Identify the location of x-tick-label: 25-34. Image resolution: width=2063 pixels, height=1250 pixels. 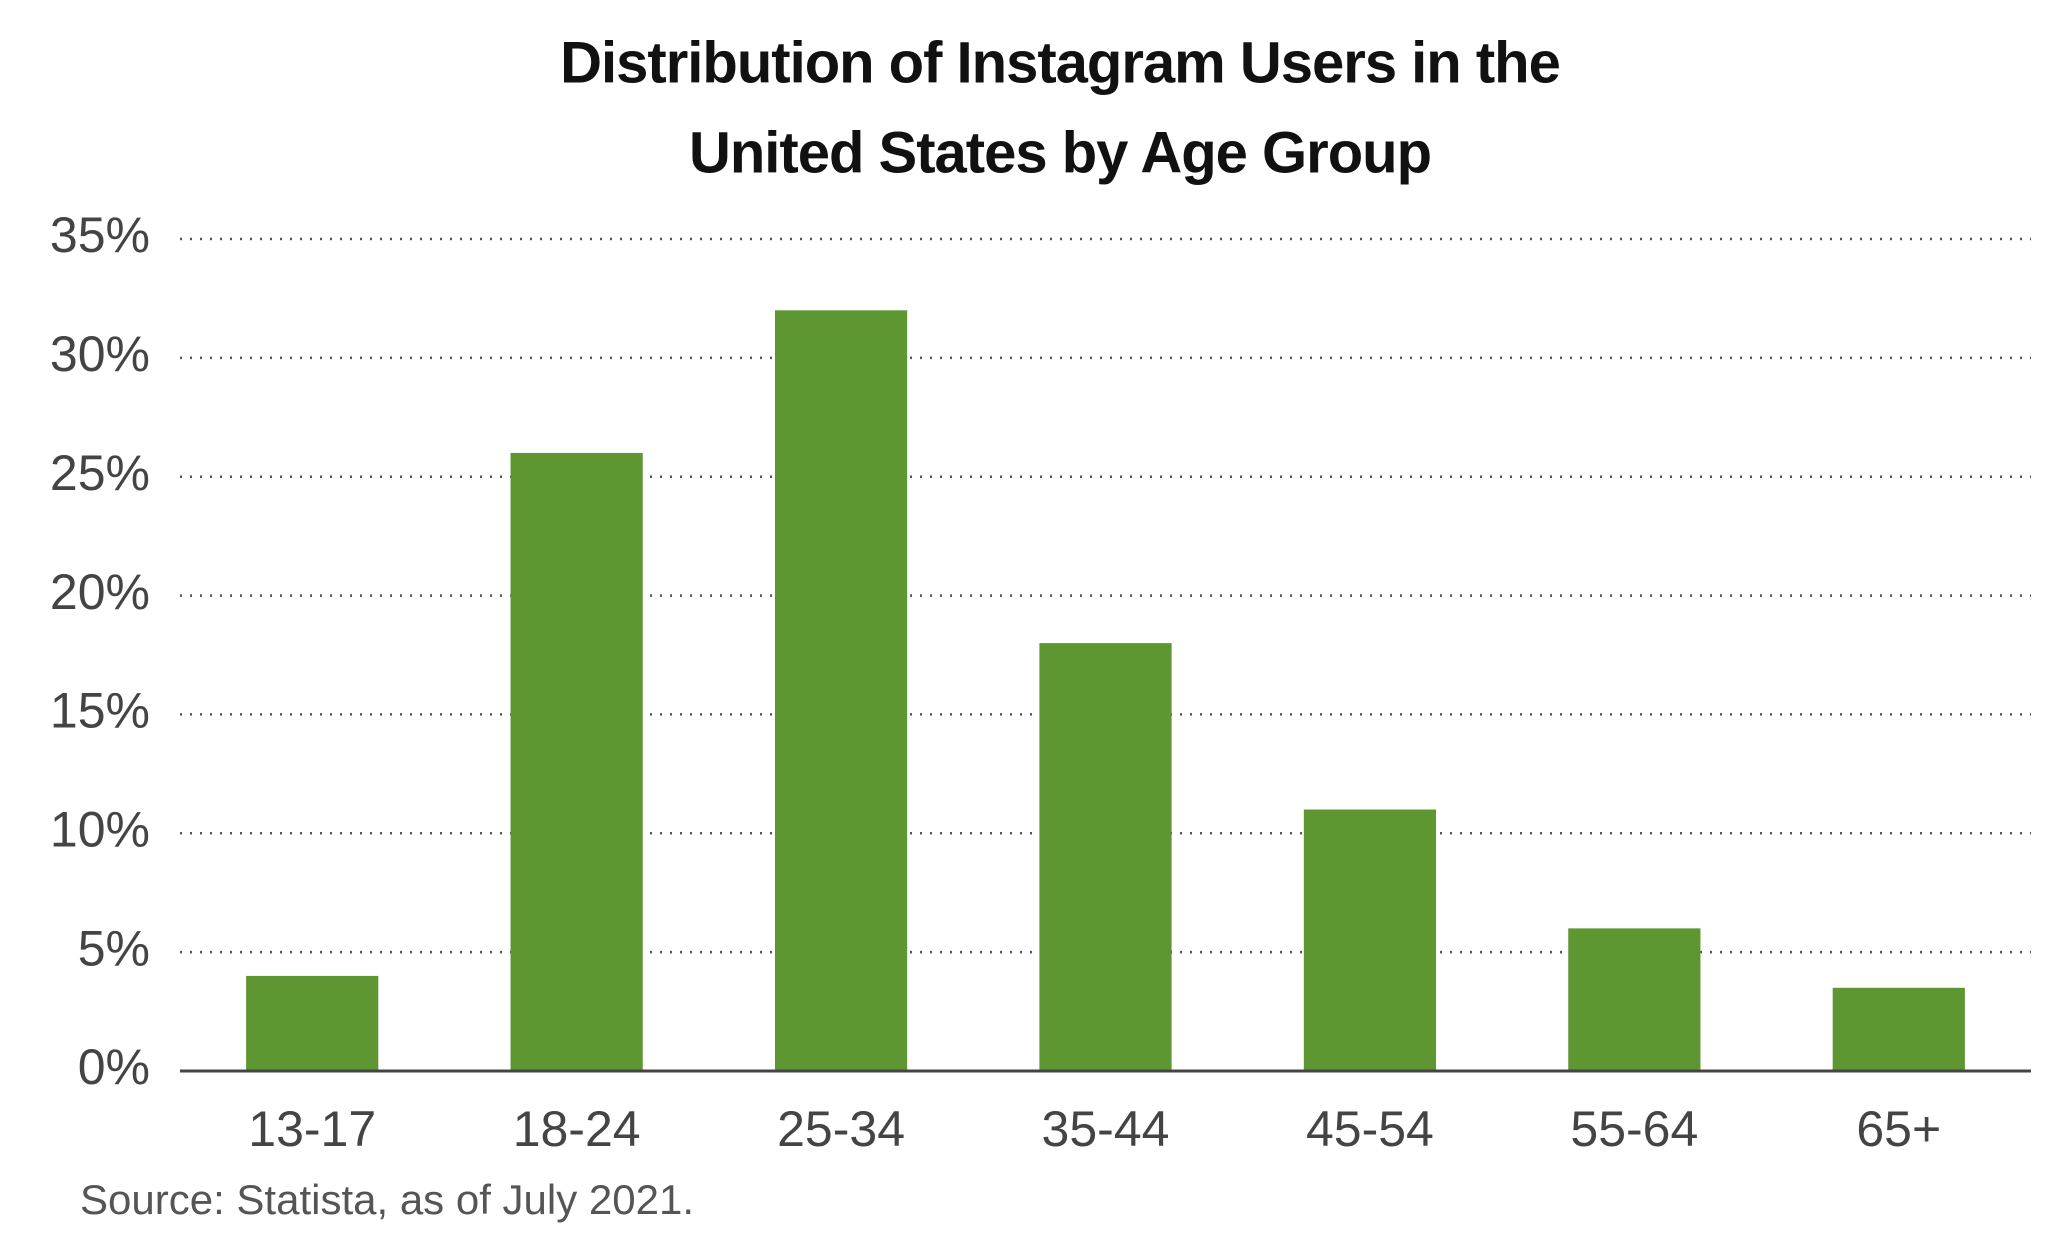
(841, 1129).